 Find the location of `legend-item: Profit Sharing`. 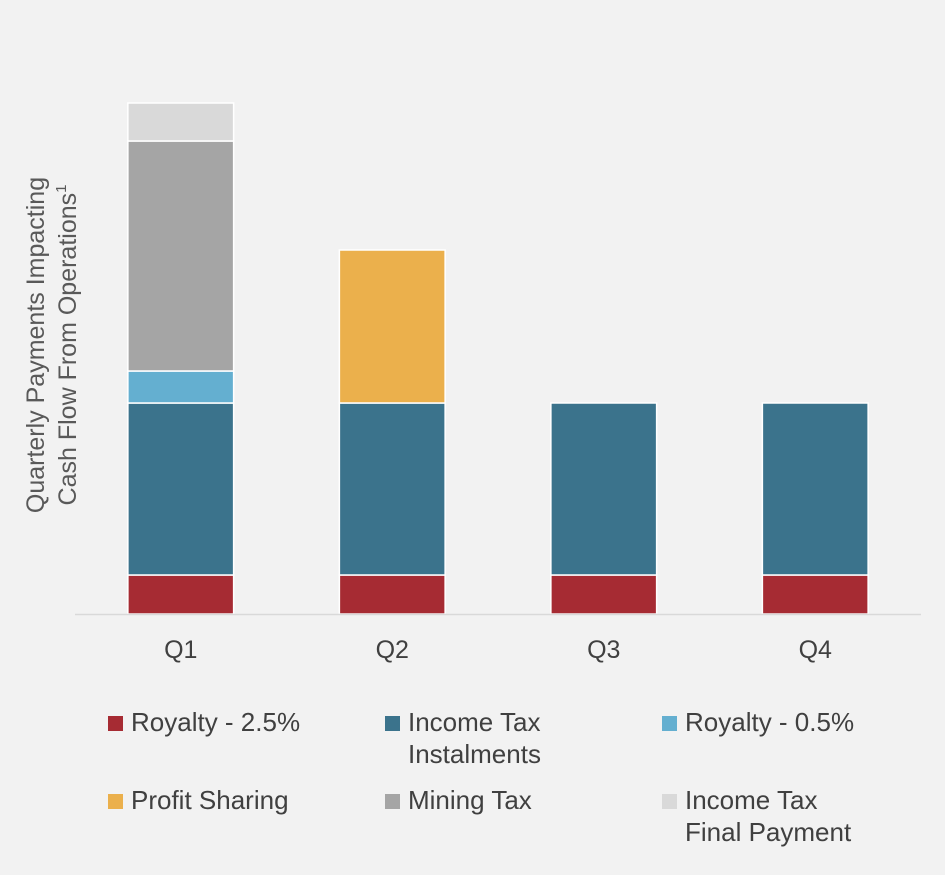

legend-item: Profit Sharing is located at coordinates (246, 816).